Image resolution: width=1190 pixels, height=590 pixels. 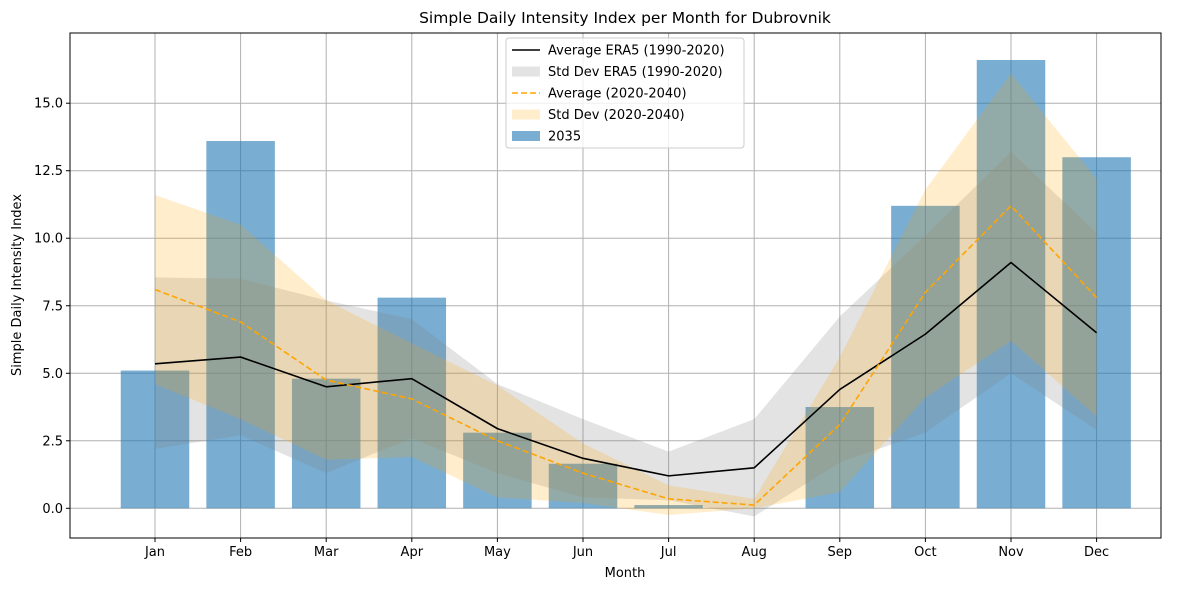 I want to click on y-tick-label: 12.5, so click(x=48, y=171).